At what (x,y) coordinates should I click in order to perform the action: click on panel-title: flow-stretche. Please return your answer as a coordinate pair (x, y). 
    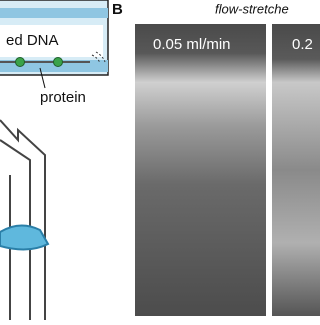
    Looking at the image, I should click on (252, 8).